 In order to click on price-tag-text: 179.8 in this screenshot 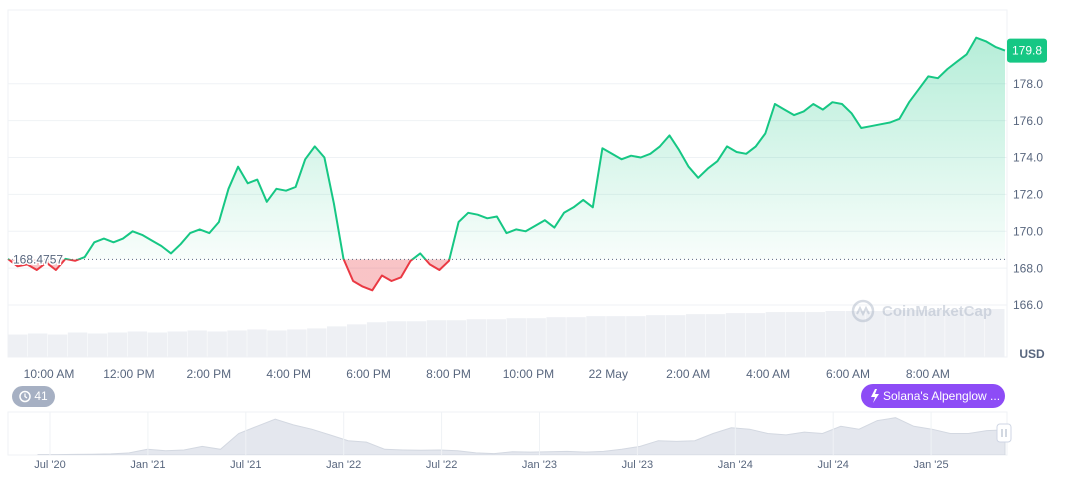, I will do `click(1027, 51)`.